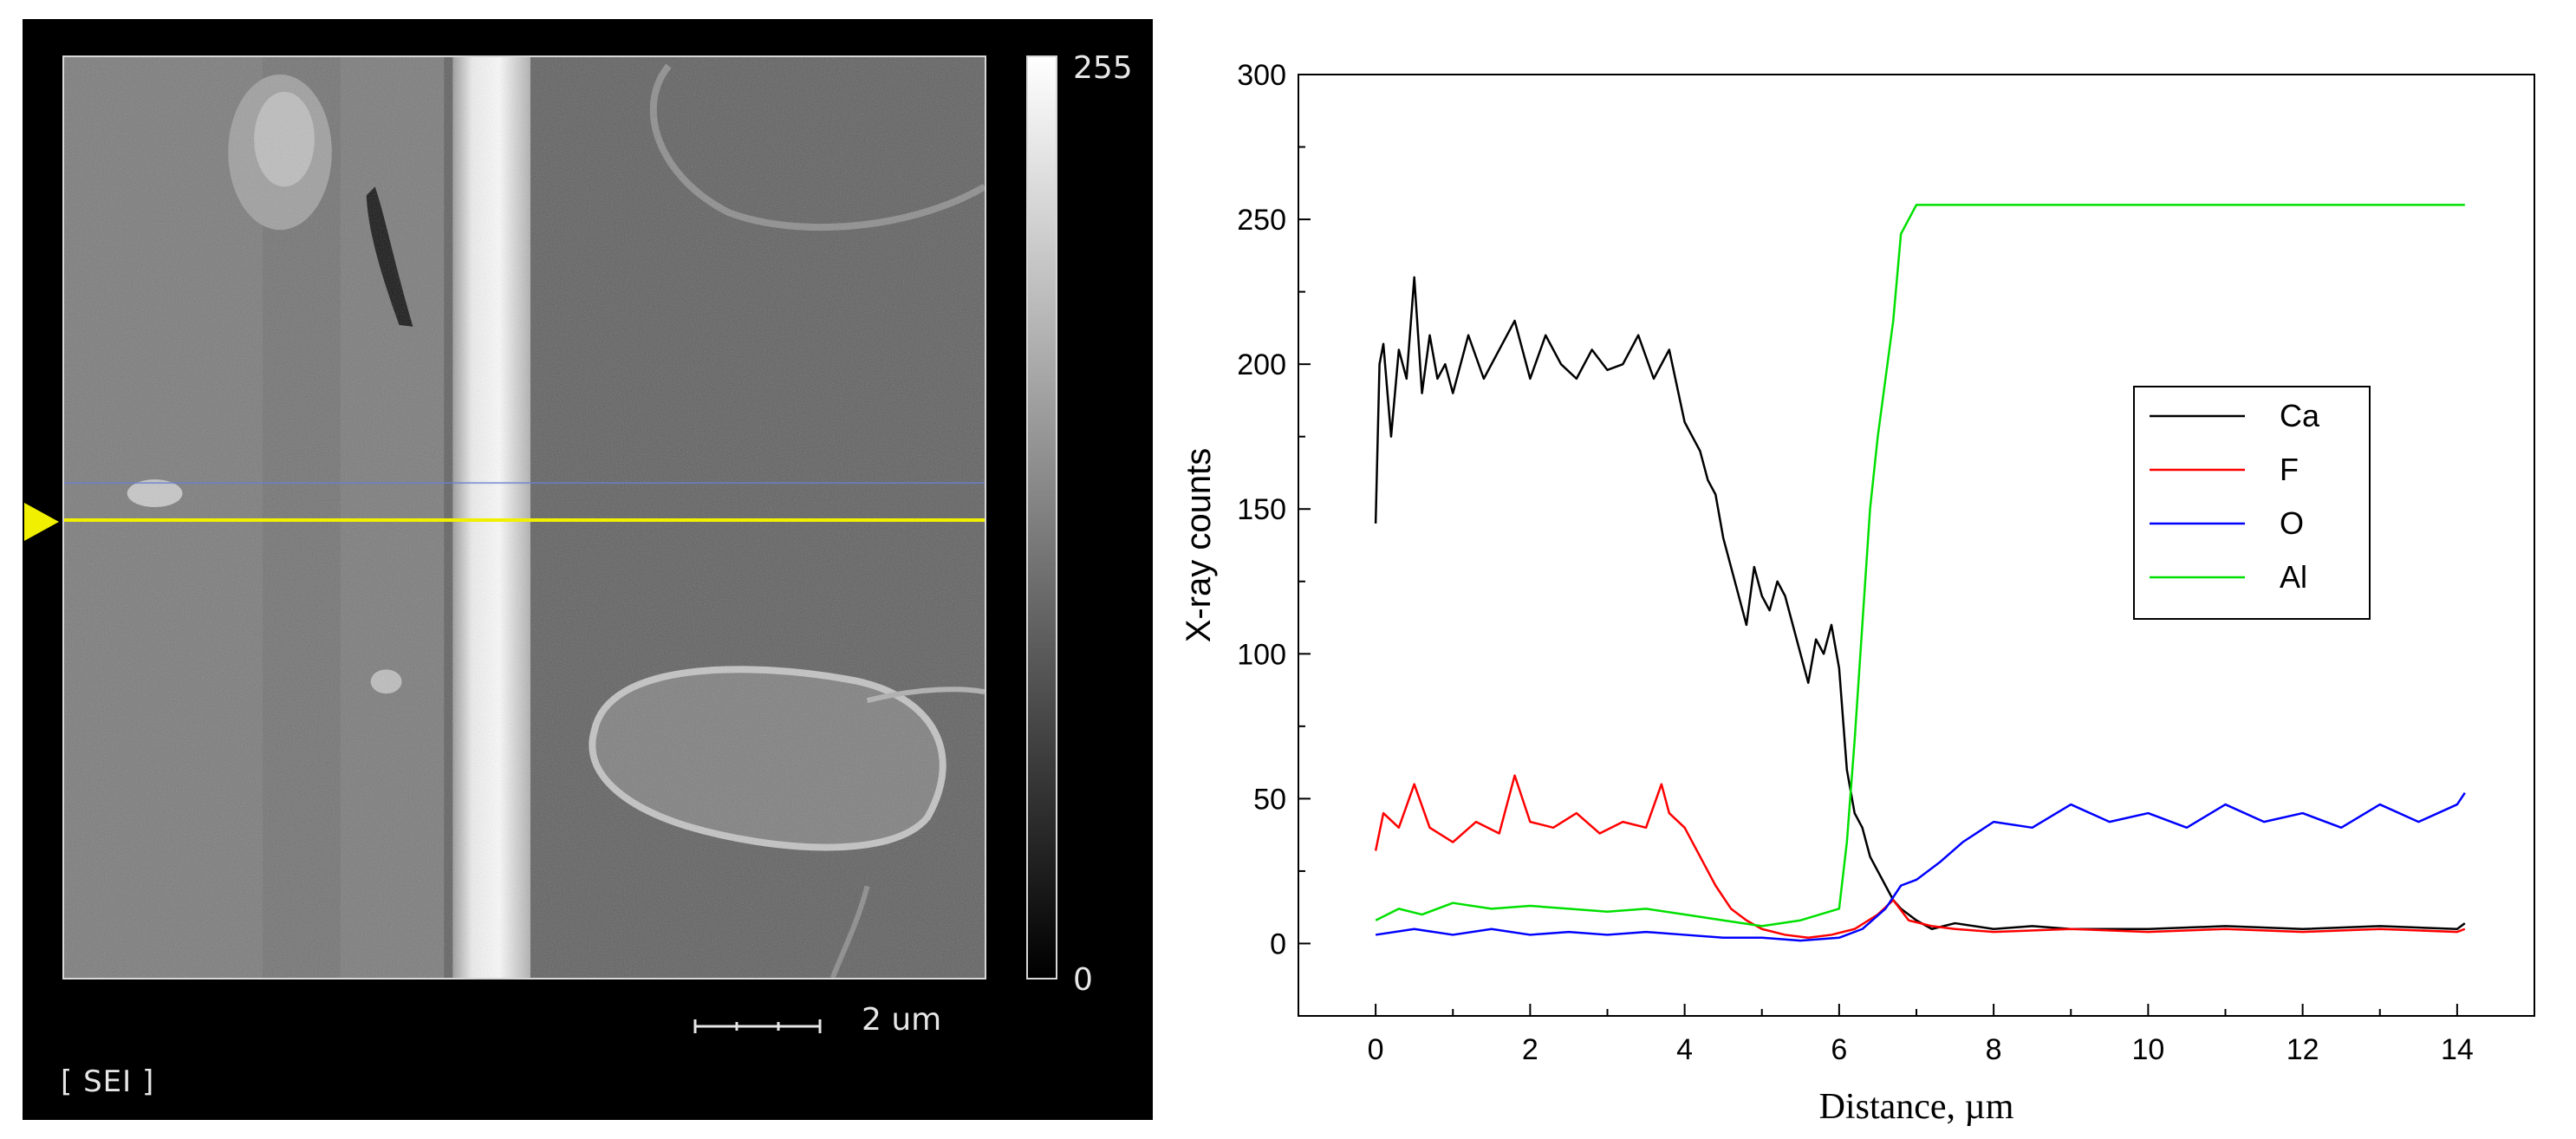  I want to click on series-line-f, so click(1920, 857).